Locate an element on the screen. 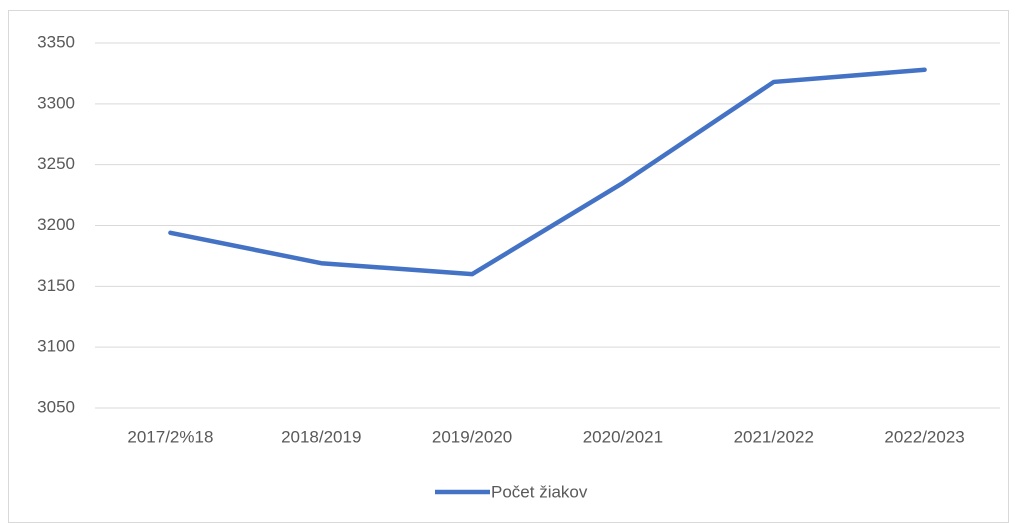 This screenshot has height=523, width=1016. y-tick-label: 3100 is located at coordinates (56, 346).